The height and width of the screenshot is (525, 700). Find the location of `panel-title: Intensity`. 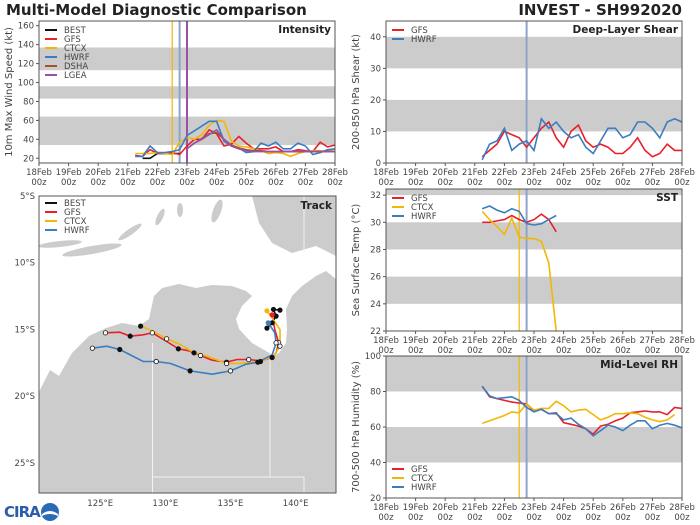

panel-title: Intensity is located at coordinates (304, 30).